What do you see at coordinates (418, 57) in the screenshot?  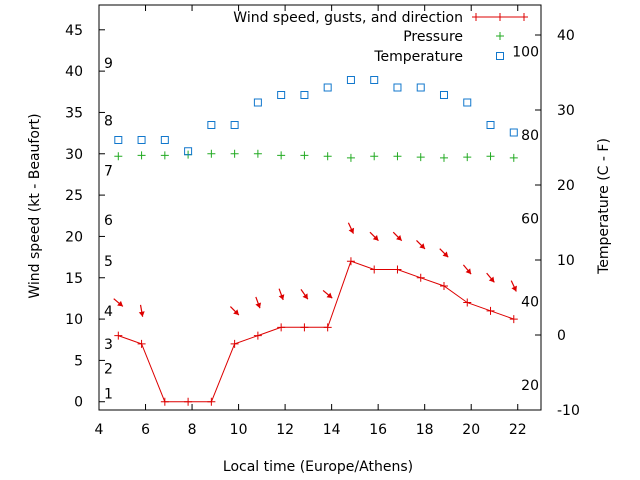 I see `legend-label-temperature: Temperature` at bounding box center [418, 57].